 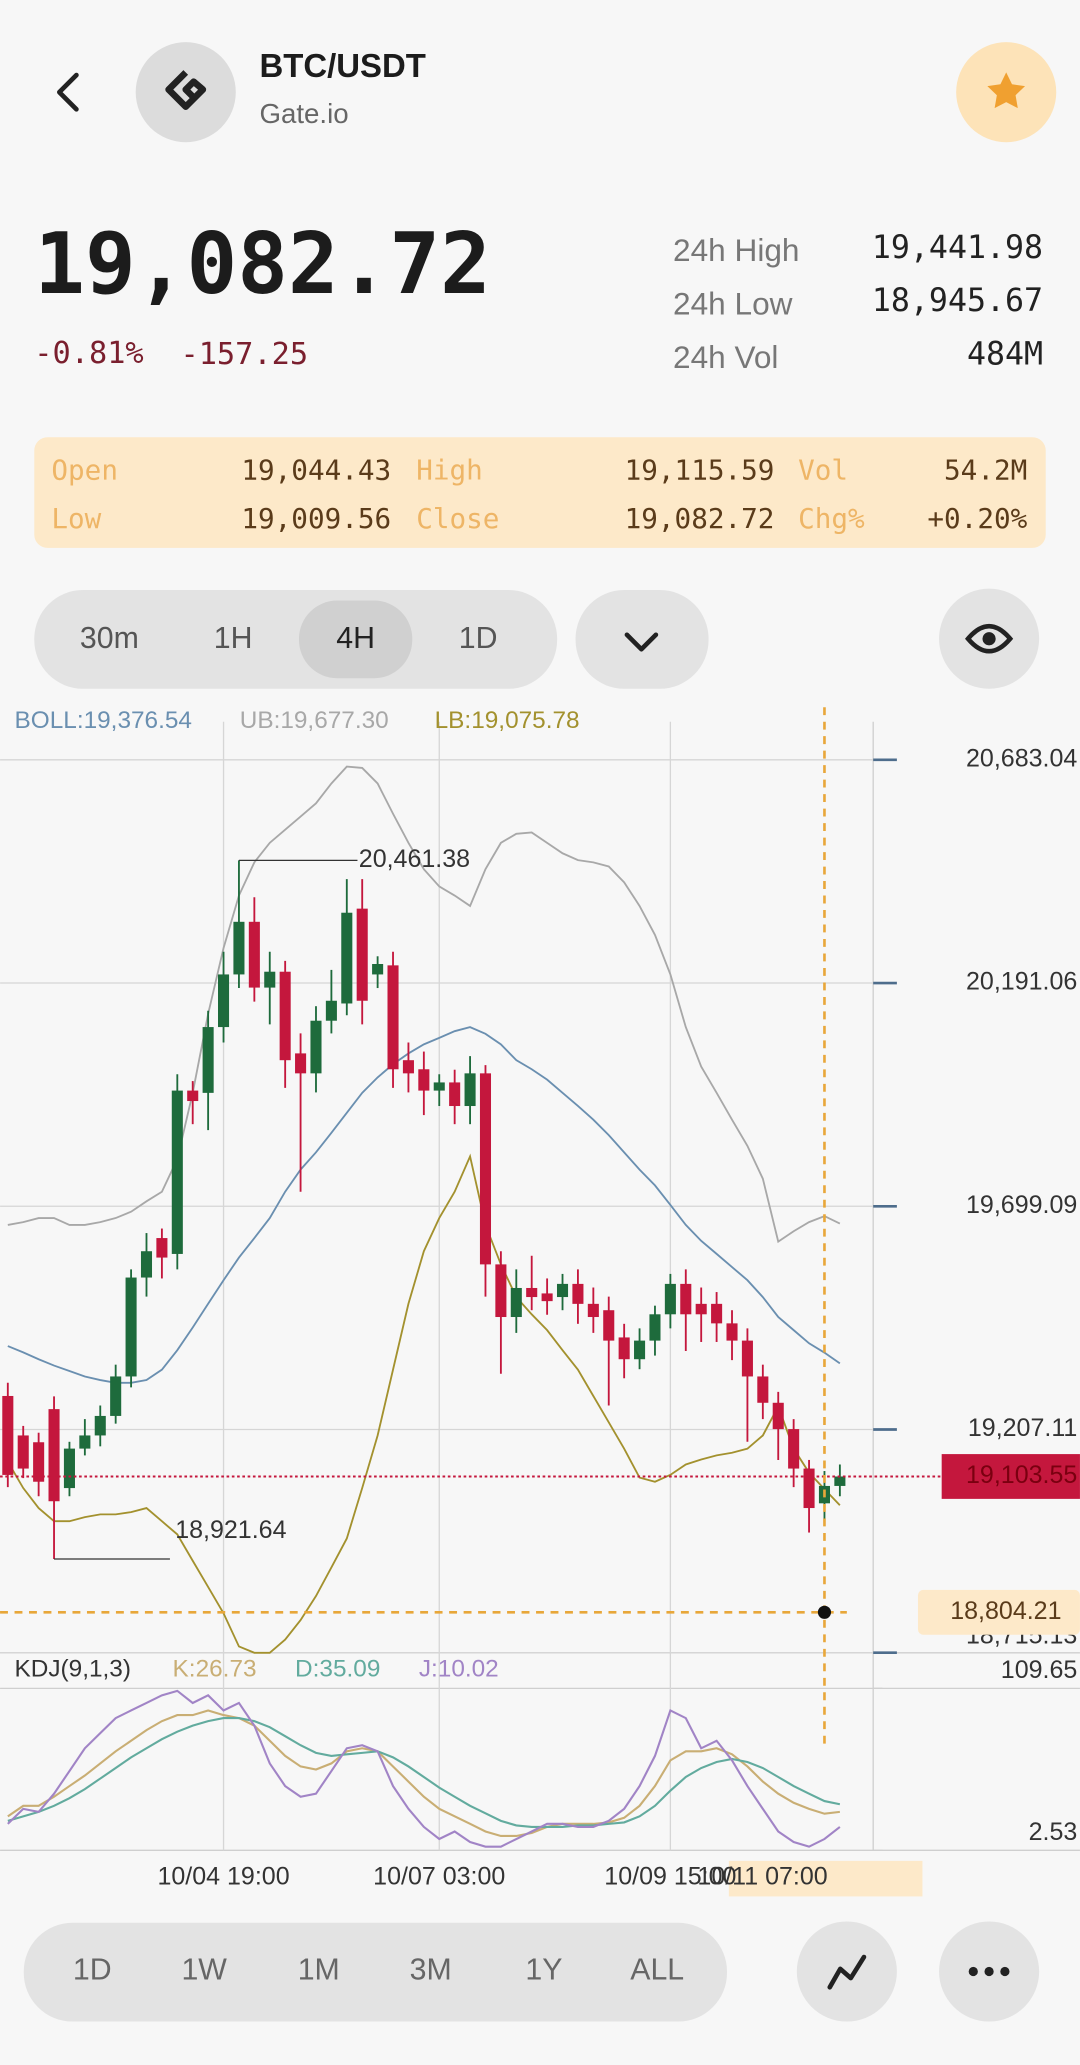 I want to click on dot, so click(x=973, y=1971).